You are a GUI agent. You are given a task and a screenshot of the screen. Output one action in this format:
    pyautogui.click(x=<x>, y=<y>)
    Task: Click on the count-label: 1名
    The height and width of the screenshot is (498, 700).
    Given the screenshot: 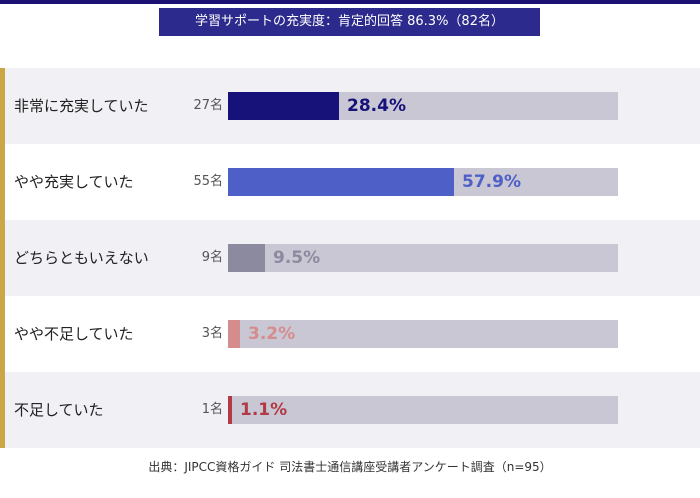 What is the action you would take?
    pyautogui.click(x=212, y=409)
    